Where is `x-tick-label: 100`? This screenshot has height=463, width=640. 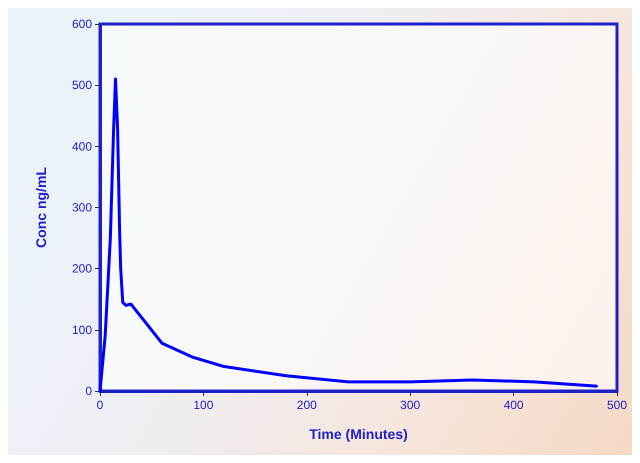 x-tick-label: 100 is located at coordinates (203, 405).